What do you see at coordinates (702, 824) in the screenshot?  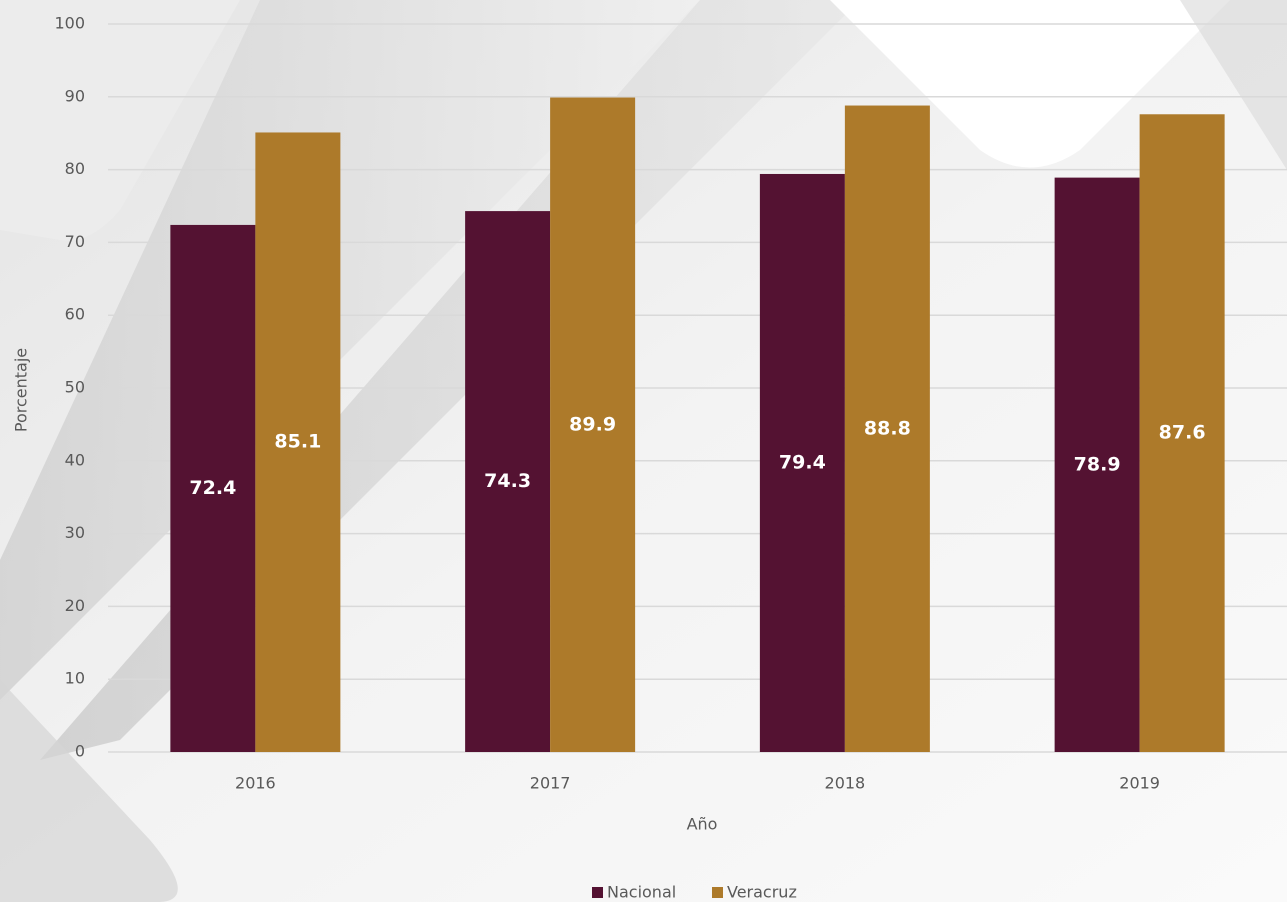 I see `x-axis-title: Año` at bounding box center [702, 824].